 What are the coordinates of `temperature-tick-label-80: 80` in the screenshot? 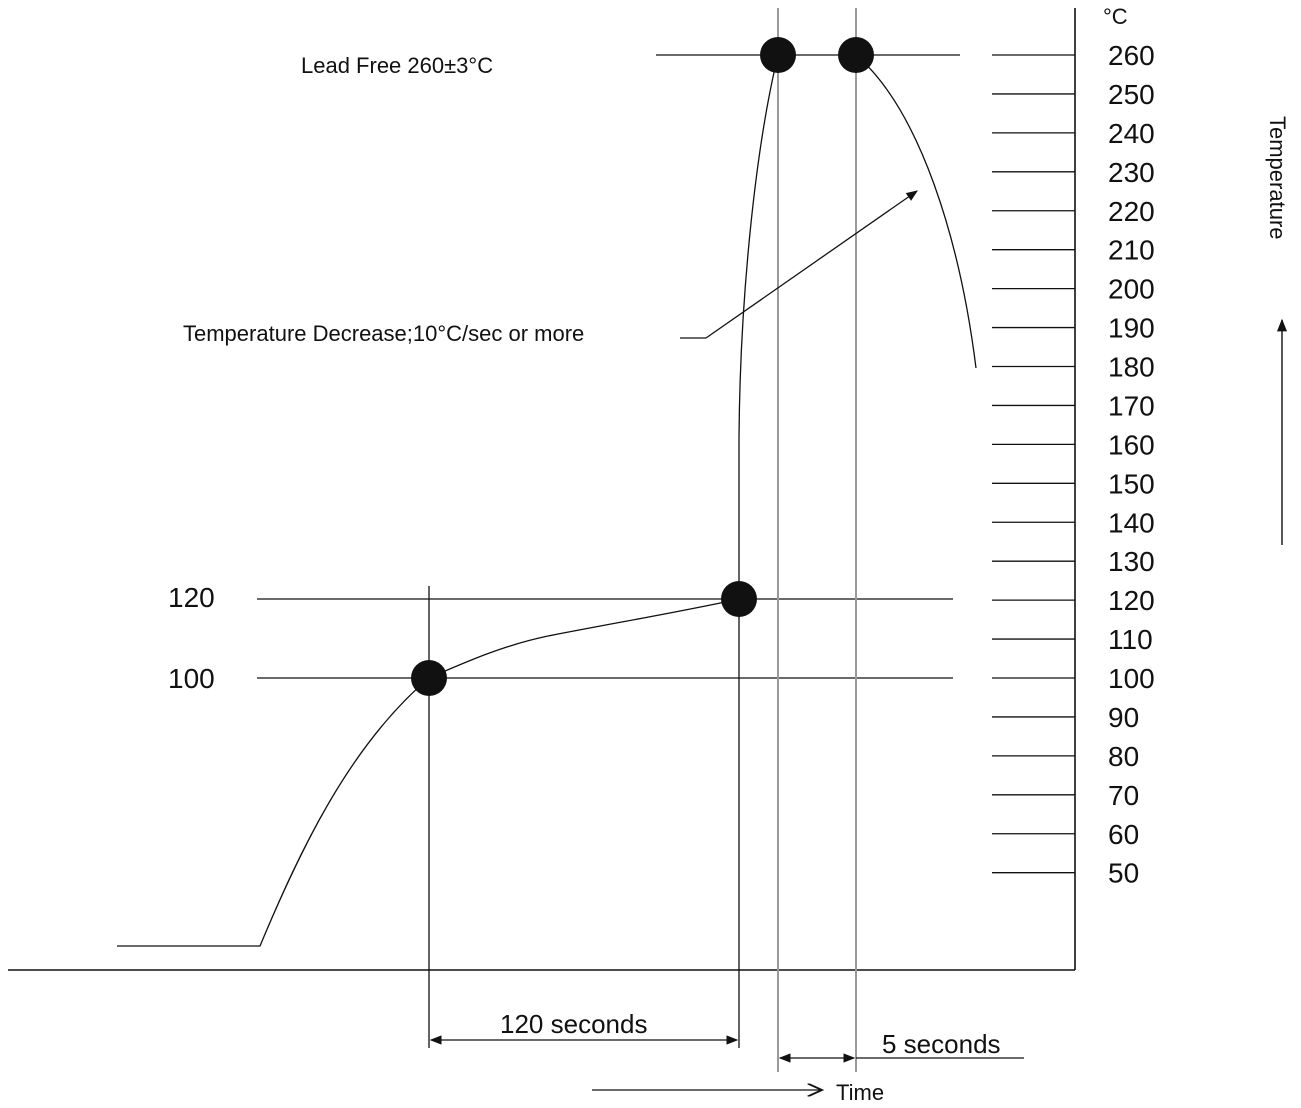 It's located at (1123, 756).